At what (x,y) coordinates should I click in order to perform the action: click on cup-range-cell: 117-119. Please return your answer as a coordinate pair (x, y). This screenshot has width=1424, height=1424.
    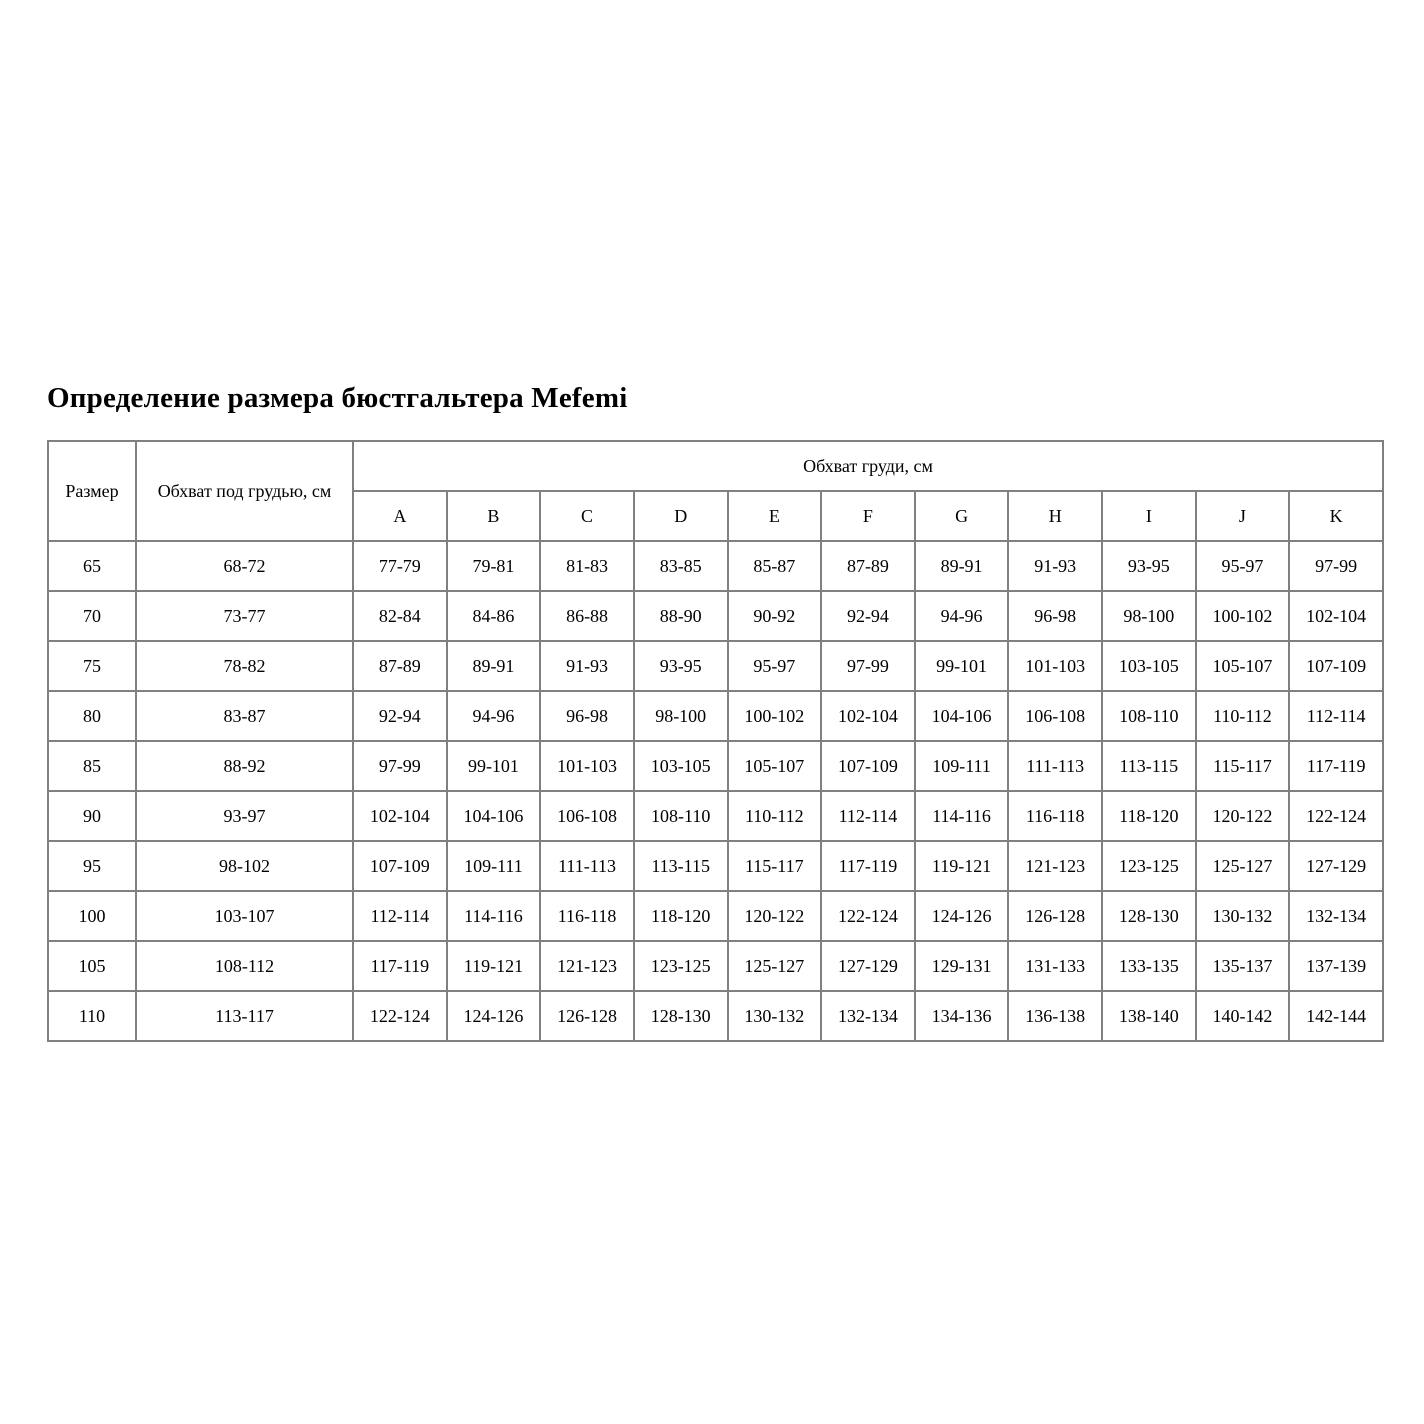
    Looking at the image, I should click on (400, 966).